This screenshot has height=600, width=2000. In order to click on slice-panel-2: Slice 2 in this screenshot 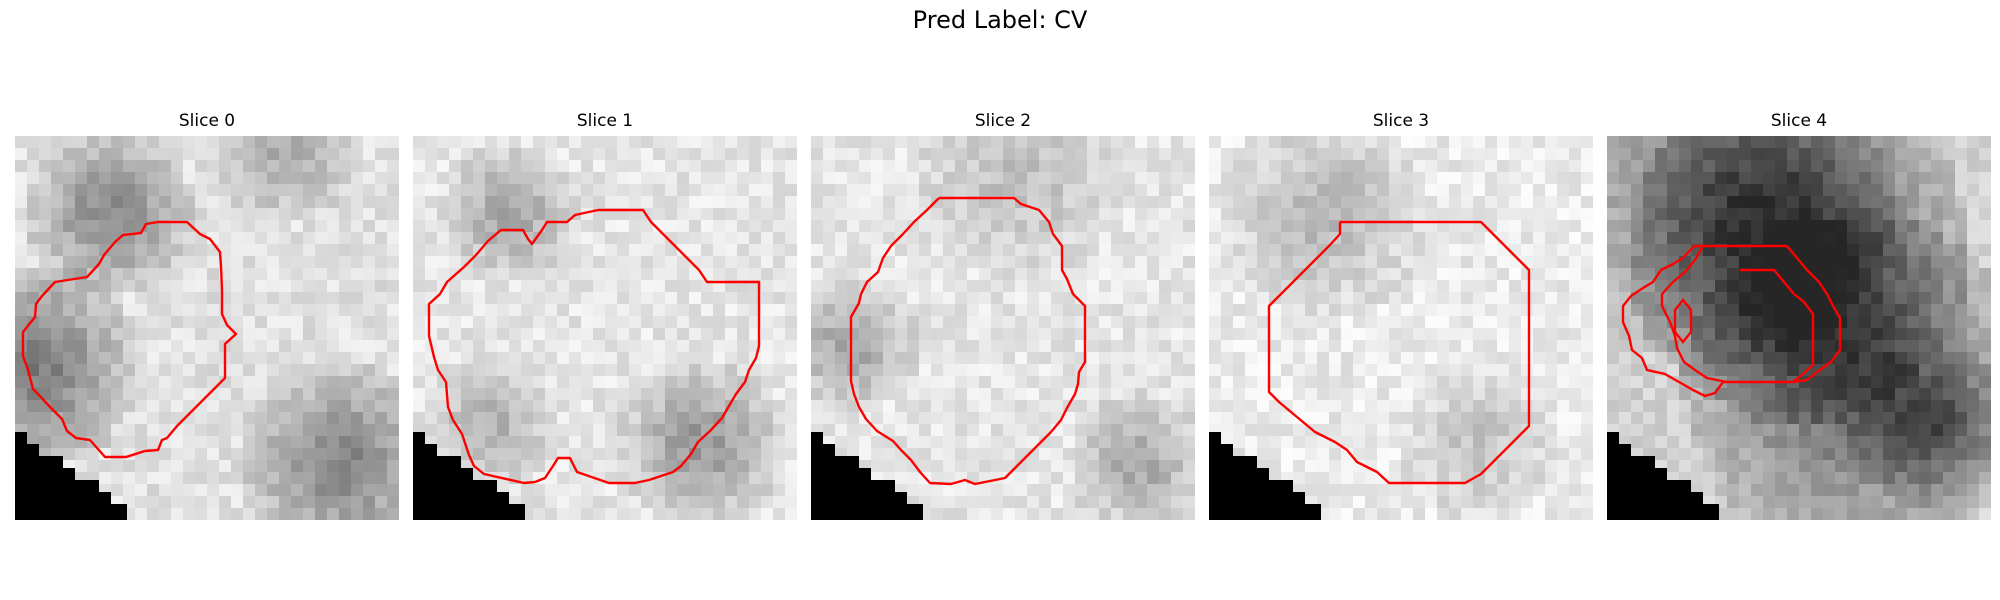, I will do `click(1003, 314)`.